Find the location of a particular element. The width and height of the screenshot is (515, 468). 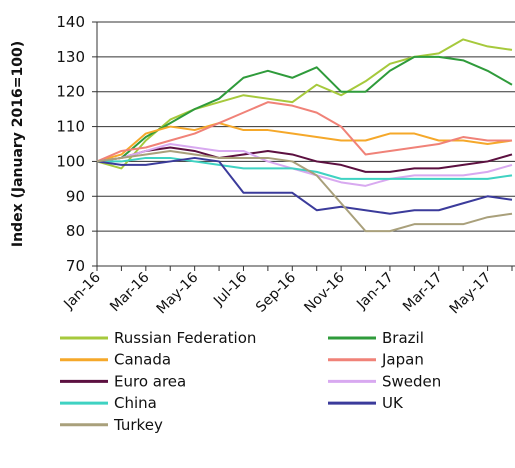

y-tick-label: 100 is located at coordinates (70, 161).